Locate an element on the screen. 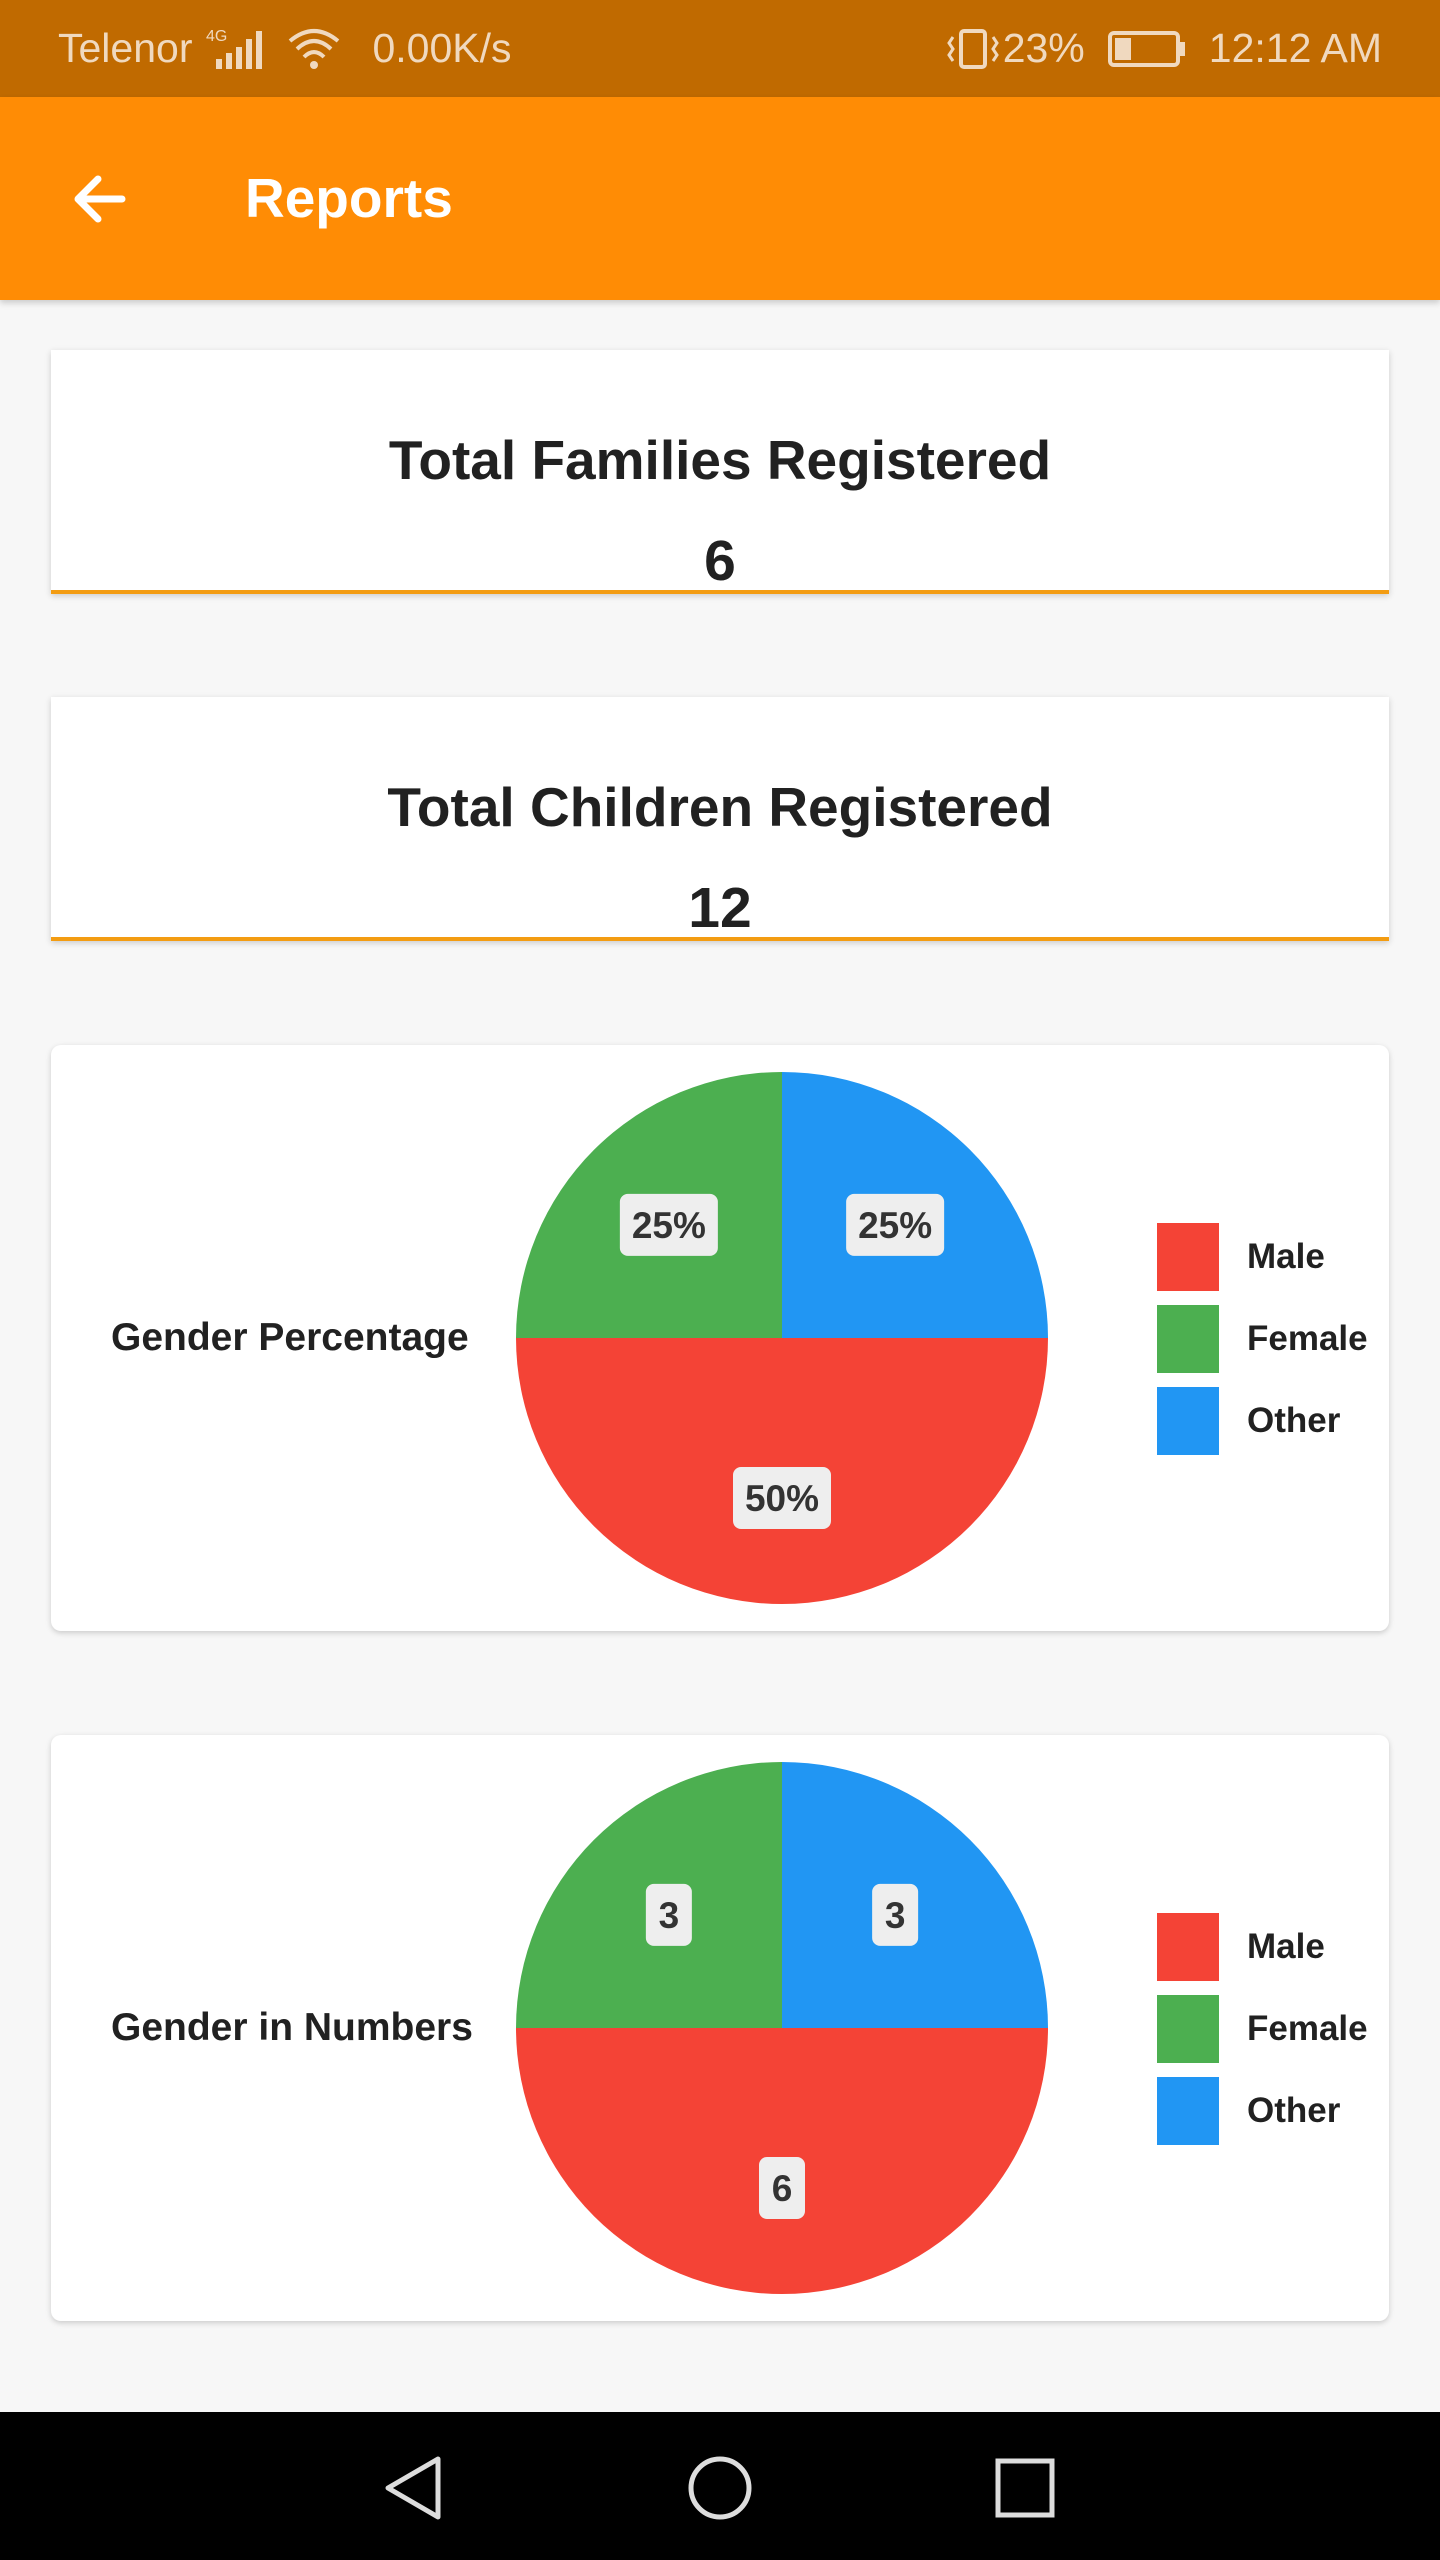 This screenshot has width=1440, height=2560. families-title: Total Families Registered is located at coordinates (720, 460).